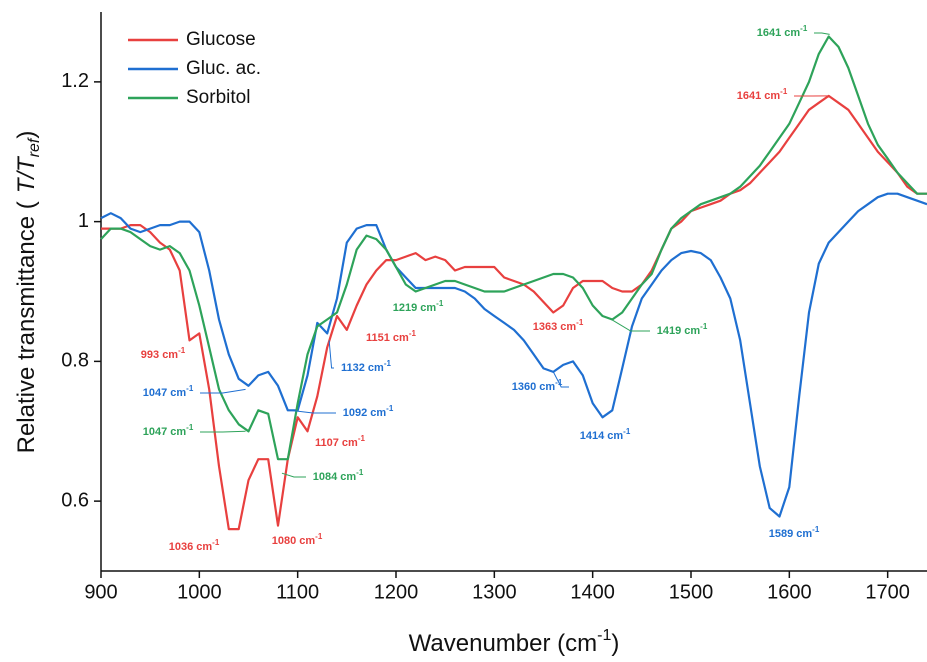 This screenshot has height=662, width=927. What do you see at coordinates (26, 327) in the screenshot?
I see `y-label-text: Relative transmittance (` at bounding box center [26, 327].